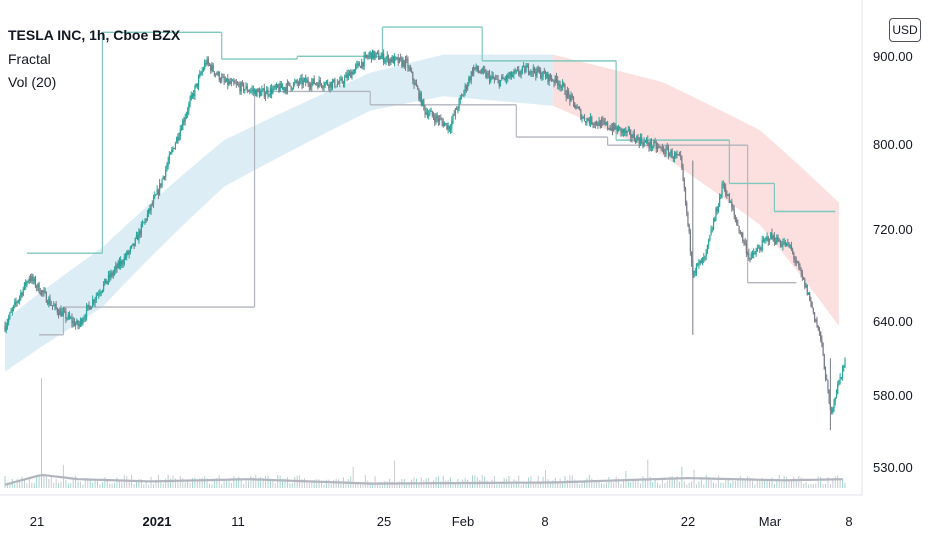 The image size is (932, 550). I want to click on symbol-title: TESLA INC, 1h, Cboe BZX, so click(94, 35).